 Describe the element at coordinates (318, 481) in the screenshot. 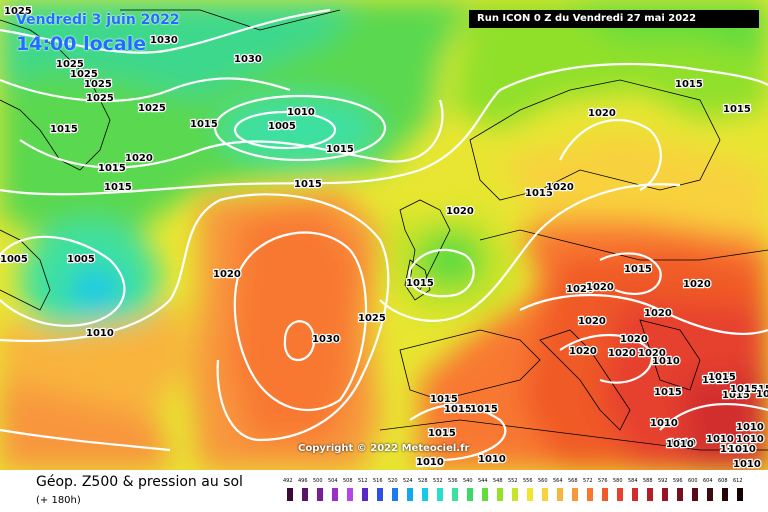

I see `legend-tick-label: 500` at that location.